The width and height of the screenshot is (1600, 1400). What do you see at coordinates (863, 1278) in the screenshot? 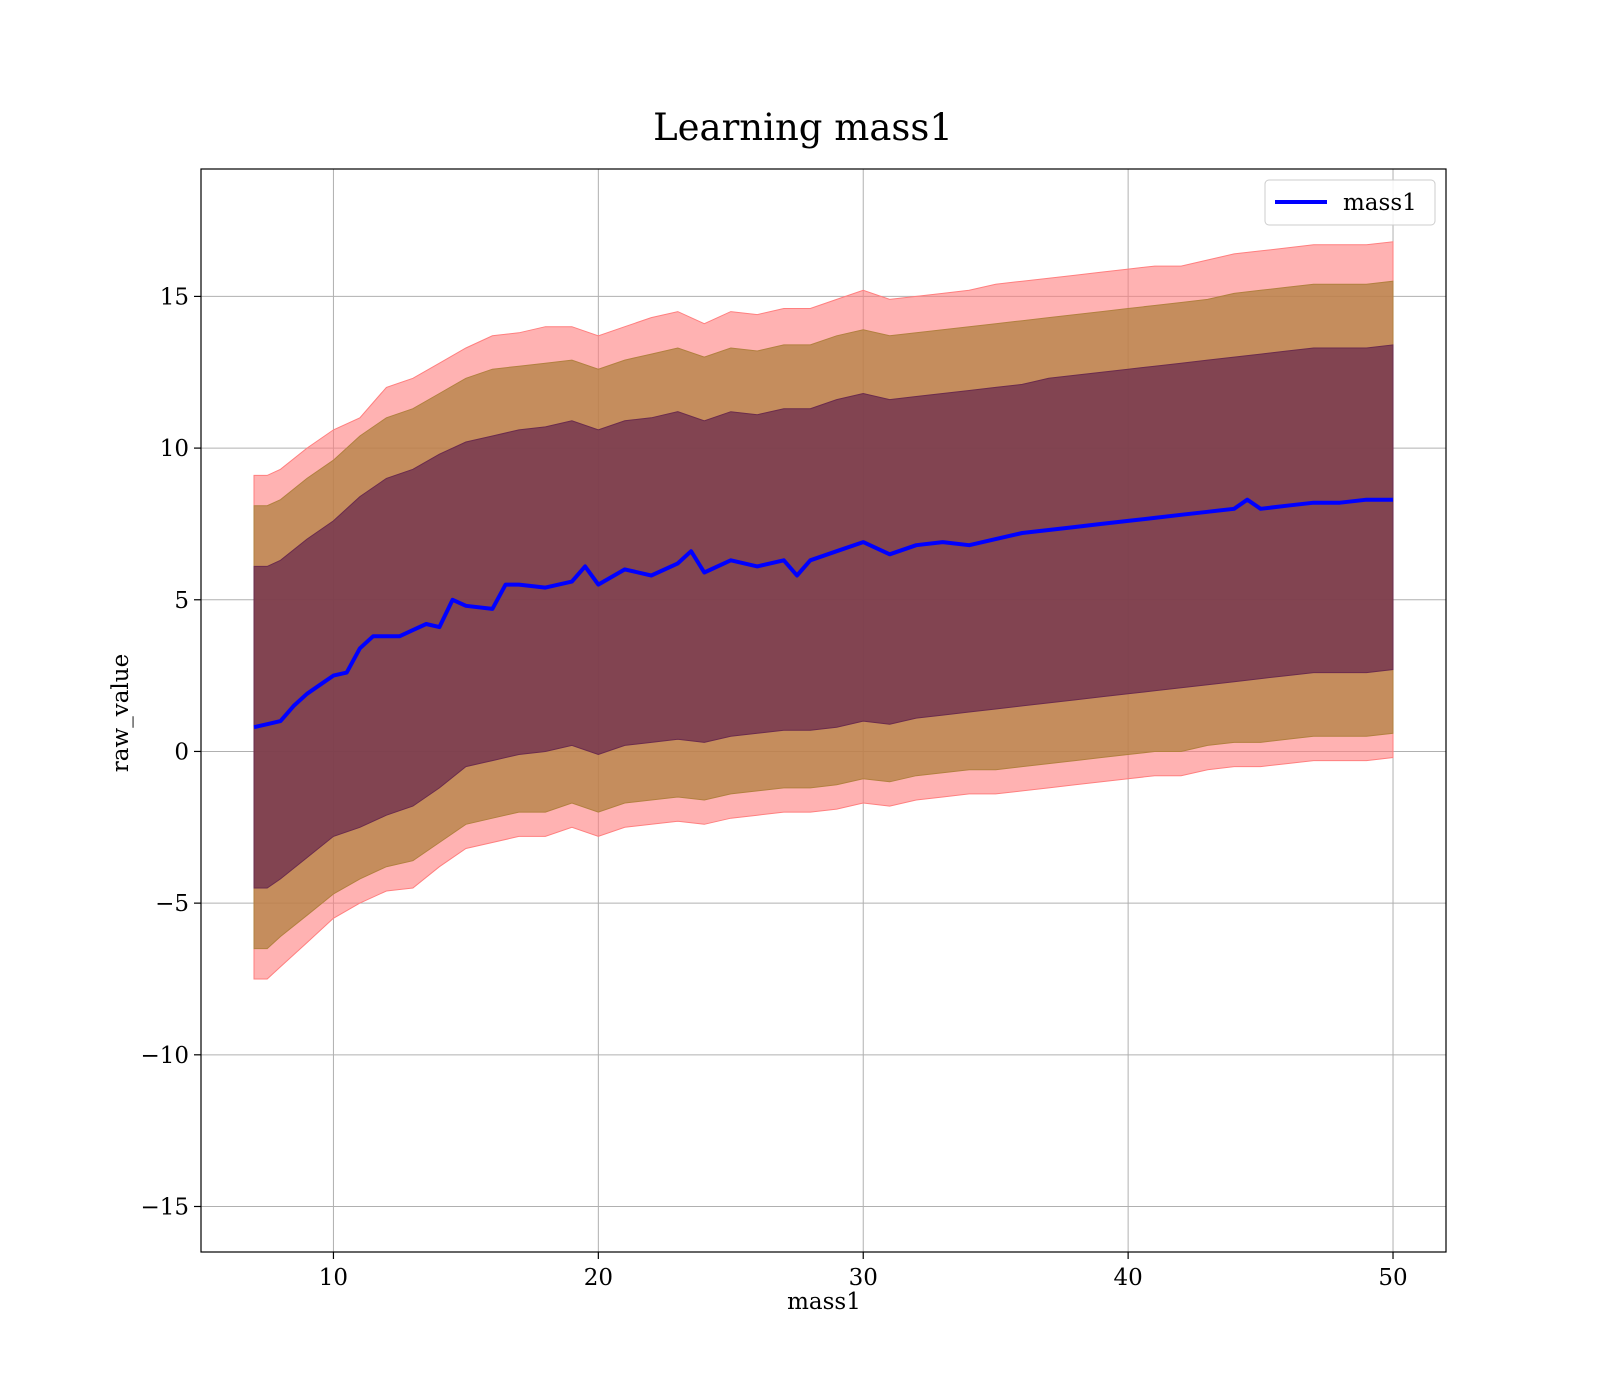
I see `x-tick-label: 30` at bounding box center [863, 1278].